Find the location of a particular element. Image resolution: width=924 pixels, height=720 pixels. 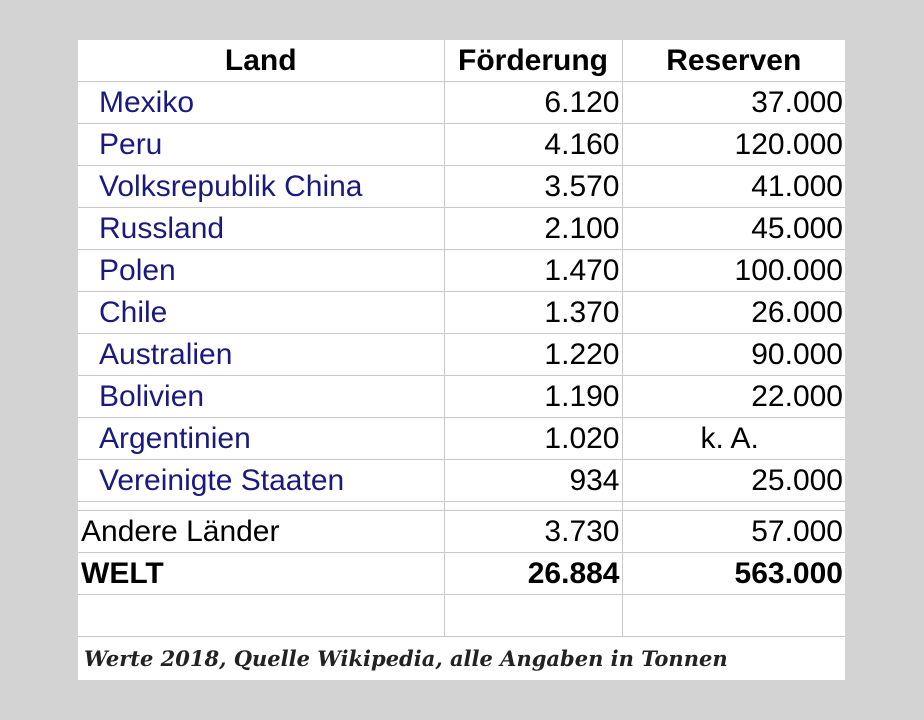

reserves-cell: 57.000 is located at coordinates (733, 531).